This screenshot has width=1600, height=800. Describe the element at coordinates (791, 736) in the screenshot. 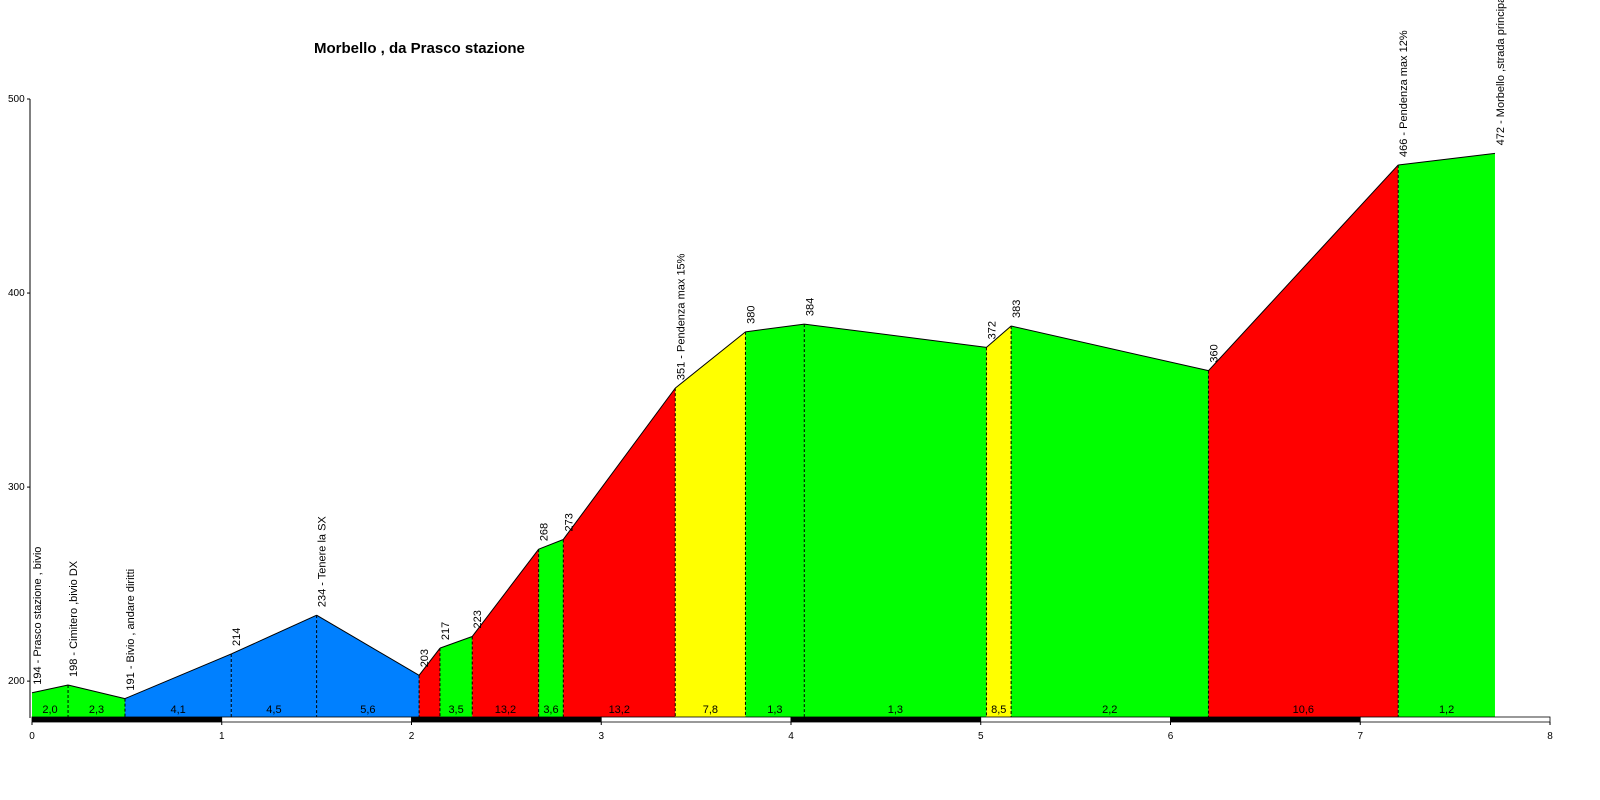

I see `x-tick-label: 4` at that location.